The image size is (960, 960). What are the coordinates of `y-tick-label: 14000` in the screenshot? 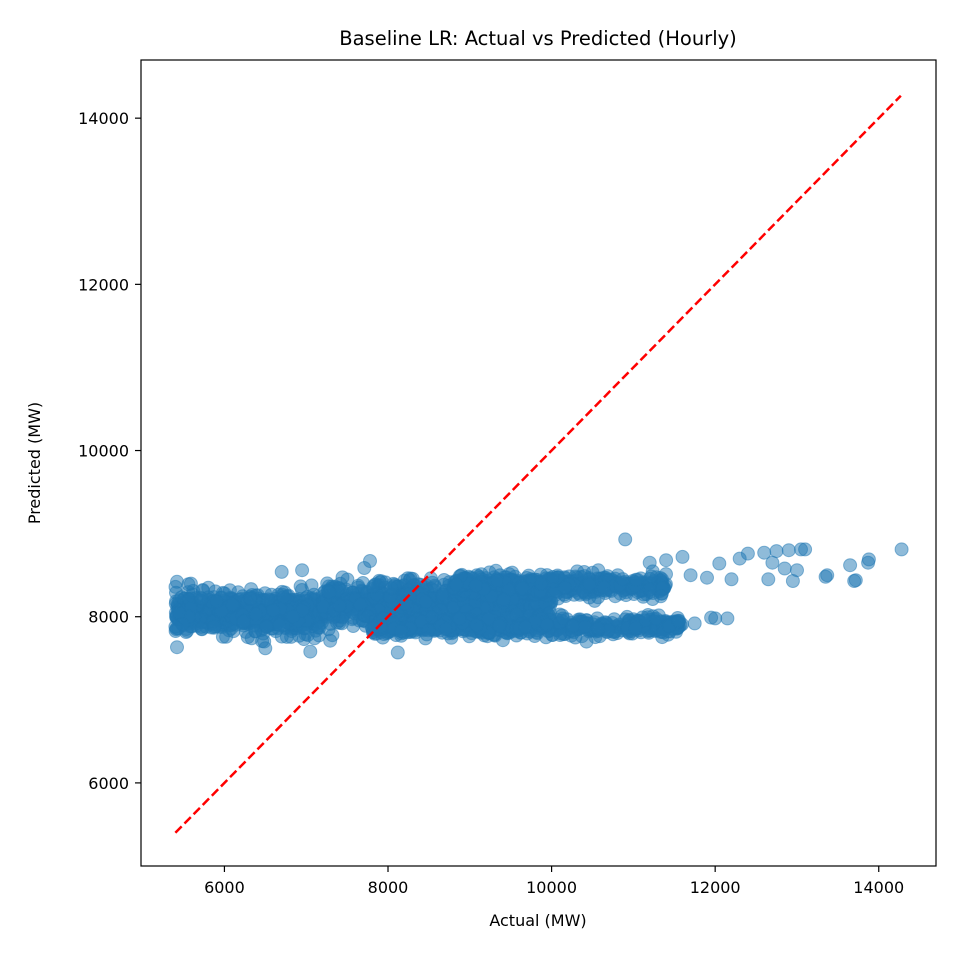 It's located at (103, 118).